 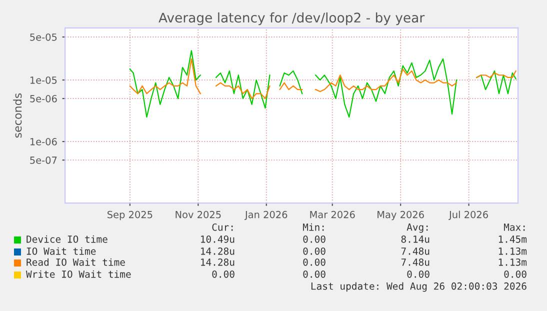 I want to click on text: 1.45m, so click(x=512, y=239).